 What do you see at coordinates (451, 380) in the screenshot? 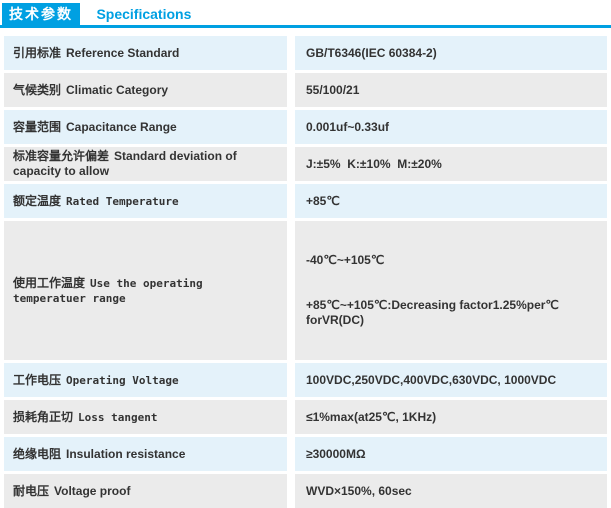
I see `row-value: 100VDC,250VDC,400VDC,630VDC, 1000VDC` at bounding box center [451, 380].